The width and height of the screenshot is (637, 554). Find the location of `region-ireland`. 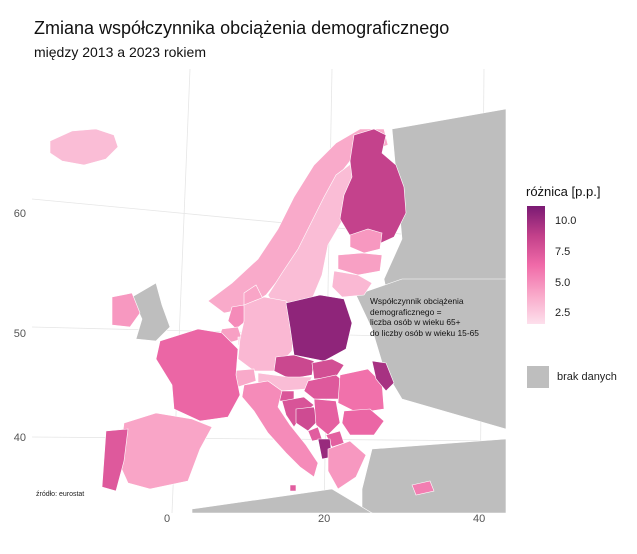

region-ireland is located at coordinates (126, 310).